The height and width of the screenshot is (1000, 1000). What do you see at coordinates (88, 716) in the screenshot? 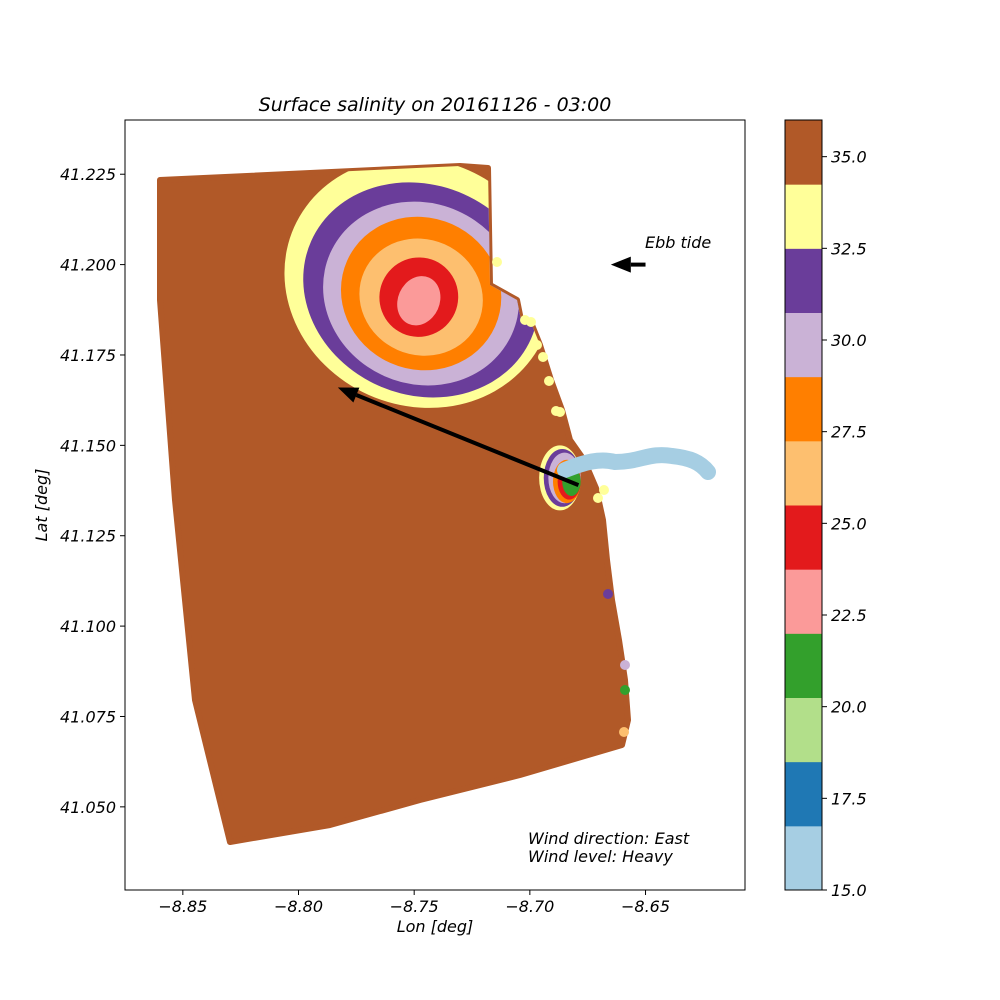
I see `y-tick-label: 41.075` at bounding box center [88, 716].